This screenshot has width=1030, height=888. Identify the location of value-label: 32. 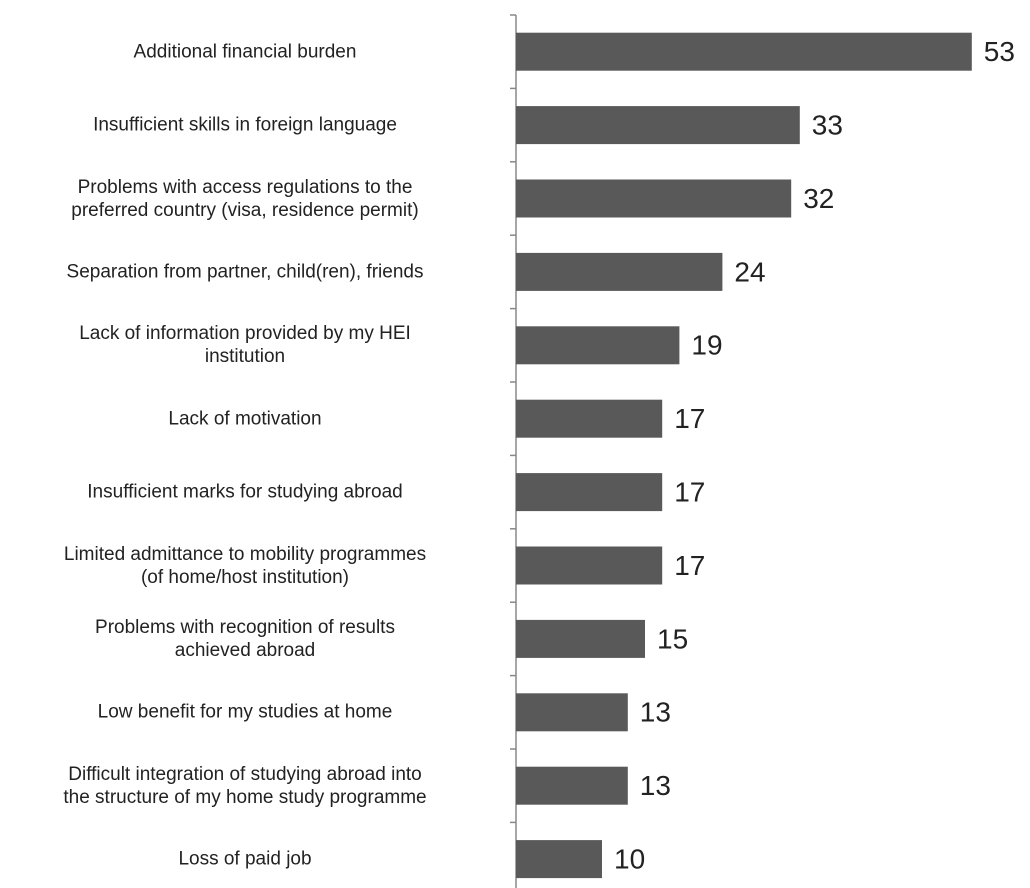
(818, 198).